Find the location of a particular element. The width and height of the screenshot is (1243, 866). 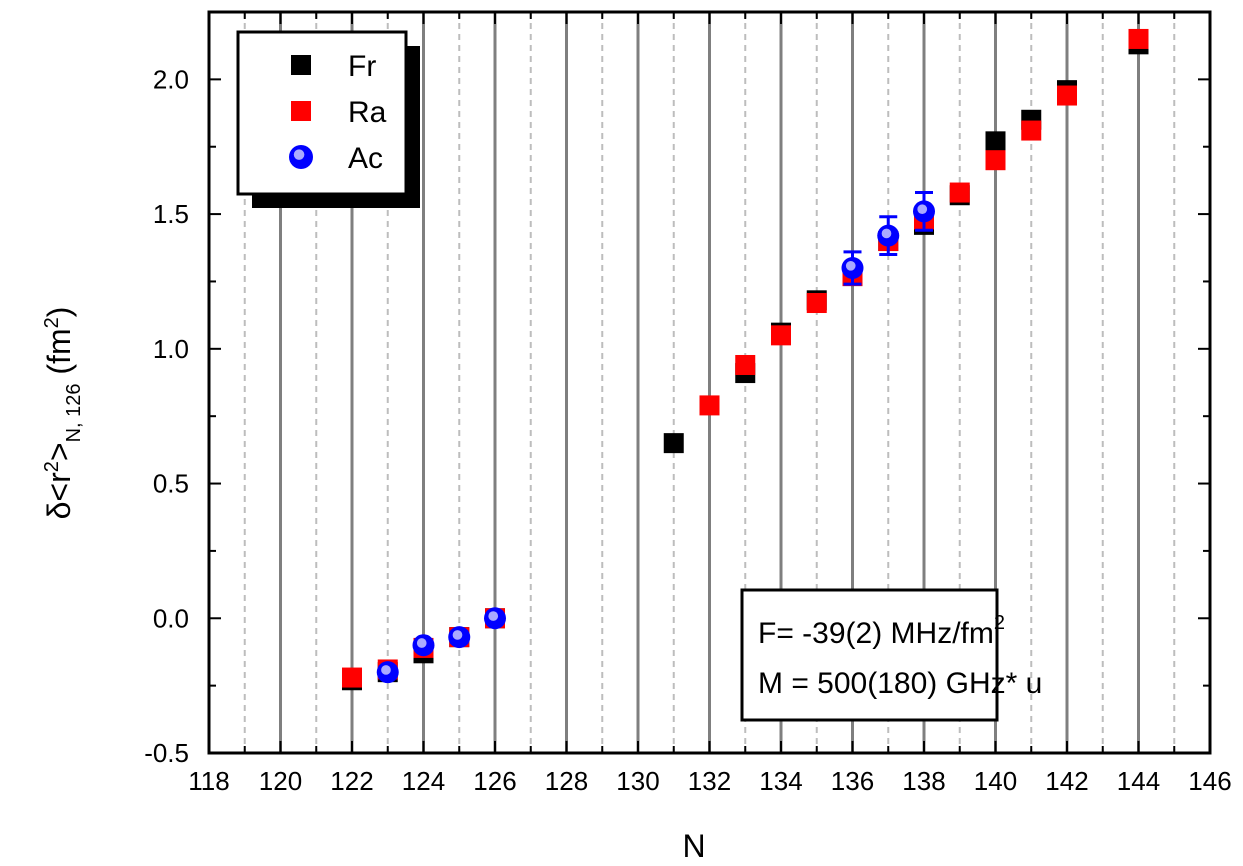

legend-label-ac: Ac is located at coordinates (365, 158).